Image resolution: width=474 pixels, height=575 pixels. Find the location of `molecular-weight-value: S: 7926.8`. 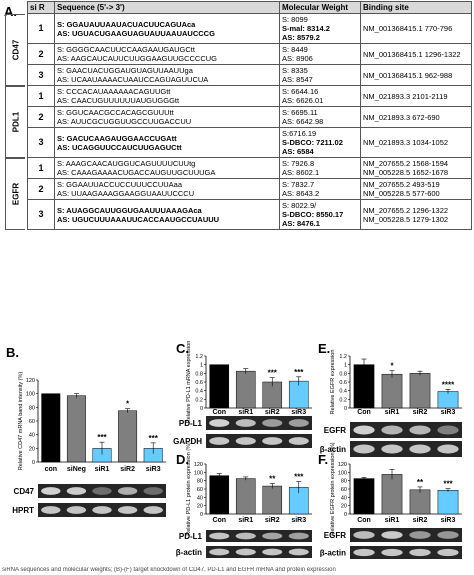

molecular-weight-value: S: 7926.8 is located at coordinates (298, 163).